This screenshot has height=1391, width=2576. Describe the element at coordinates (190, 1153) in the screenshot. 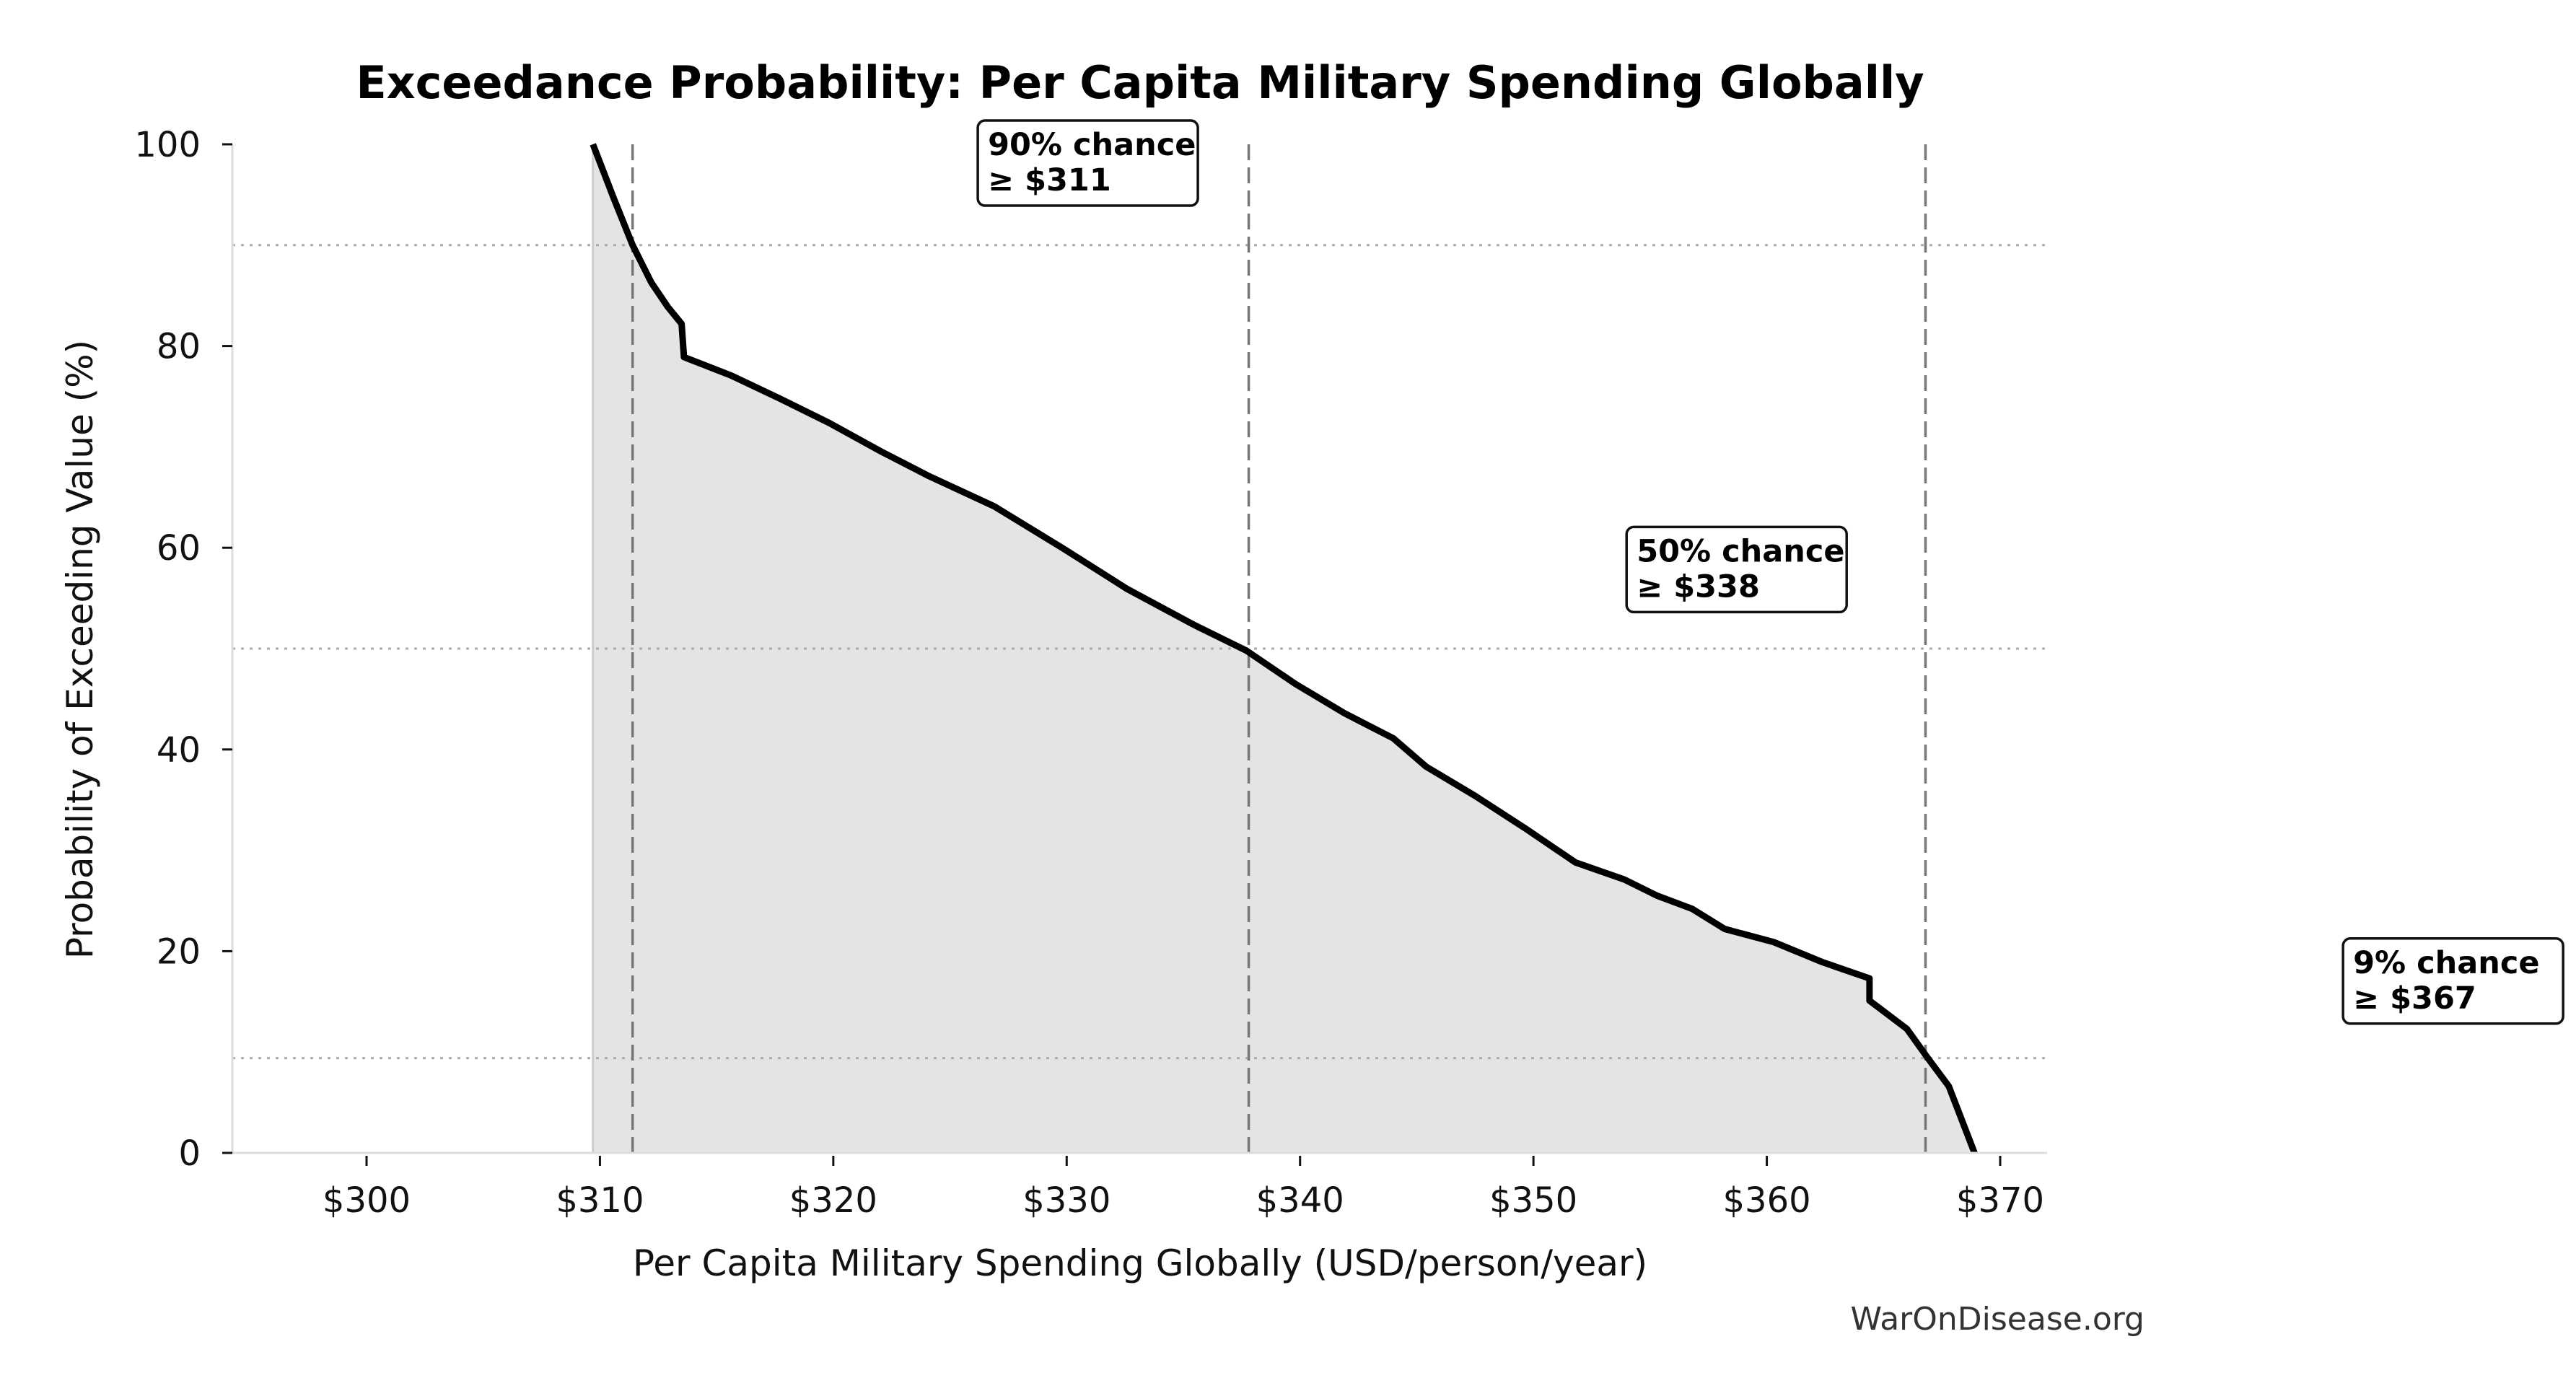

I see `y-tick-label: 0` at that location.